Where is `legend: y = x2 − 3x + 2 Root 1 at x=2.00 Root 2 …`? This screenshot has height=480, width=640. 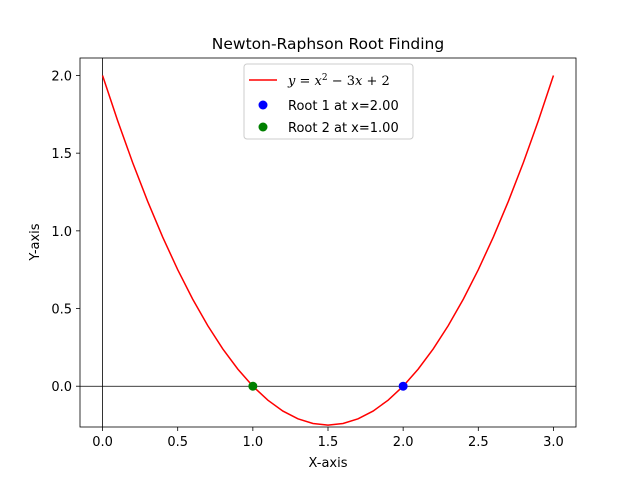
legend: y = x2 − 3x + 2 Root 1 at x=2.00 Root 2 … is located at coordinates (328, 101).